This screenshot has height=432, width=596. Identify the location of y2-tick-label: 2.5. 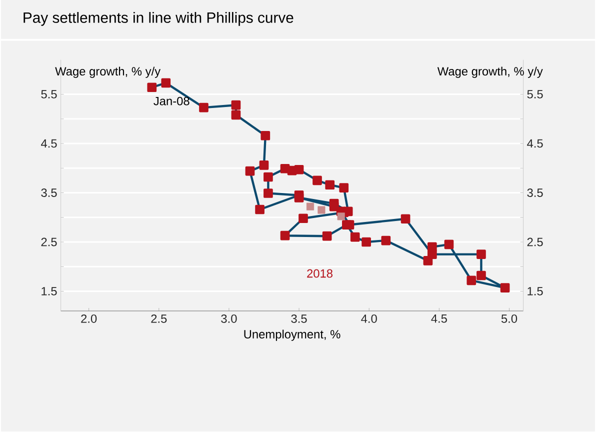
(535, 242).